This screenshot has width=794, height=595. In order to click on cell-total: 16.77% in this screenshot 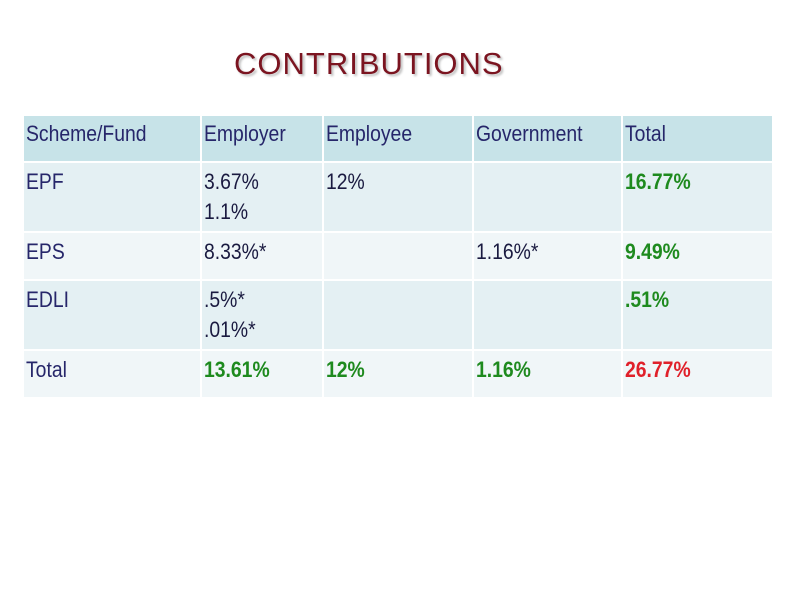, I will do `click(697, 197)`.